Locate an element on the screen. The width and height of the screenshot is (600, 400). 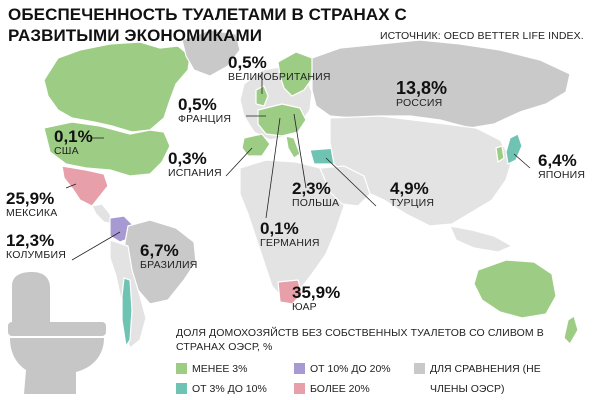
legend-label-3-10: ОТ 3% ДО 10% is located at coordinates (229, 389).